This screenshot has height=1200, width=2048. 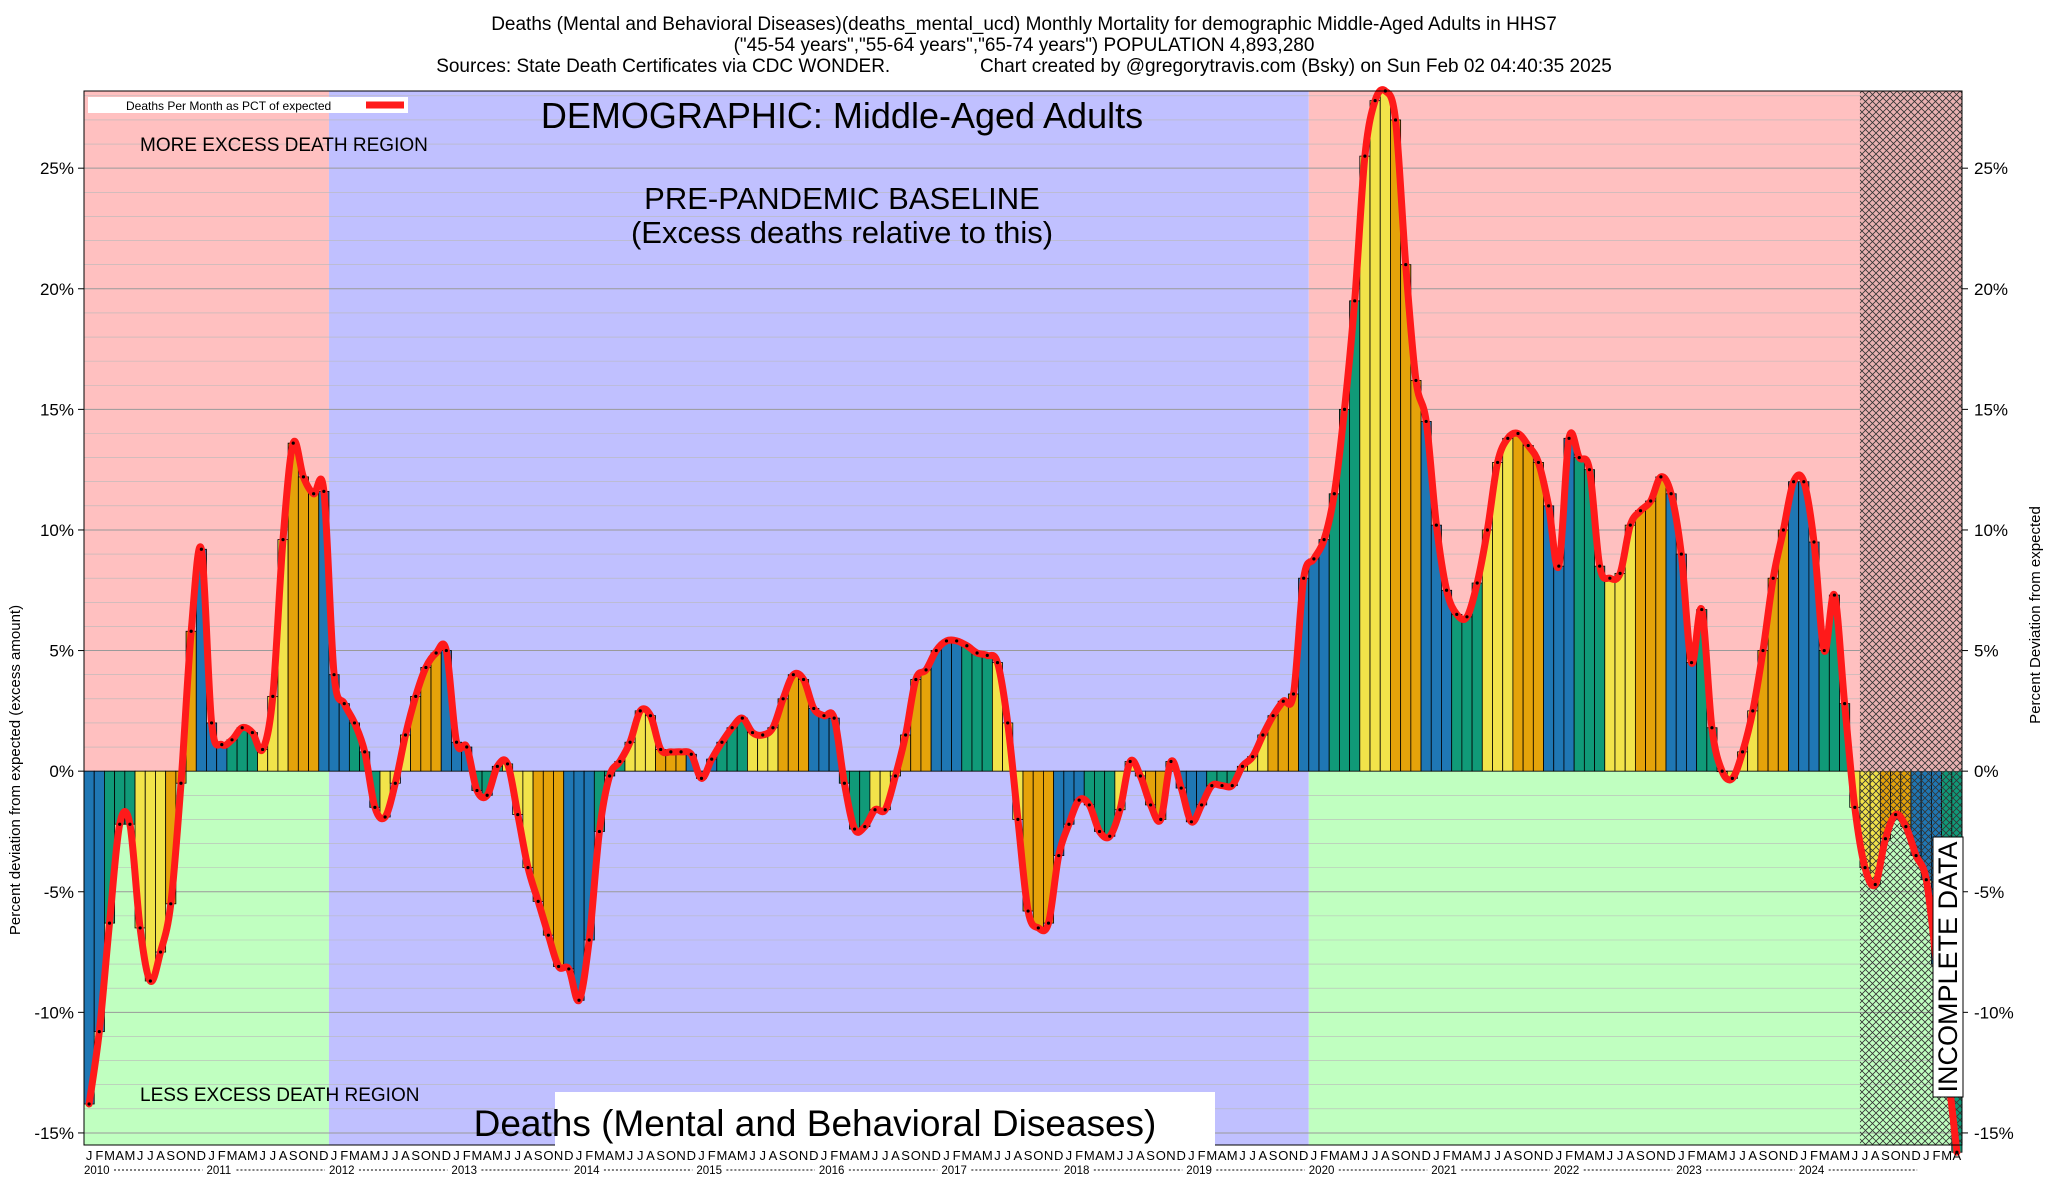 What do you see at coordinates (1689, 1171) in the screenshot?
I see `xtick-year-label: 2023` at bounding box center [1689, 1171].